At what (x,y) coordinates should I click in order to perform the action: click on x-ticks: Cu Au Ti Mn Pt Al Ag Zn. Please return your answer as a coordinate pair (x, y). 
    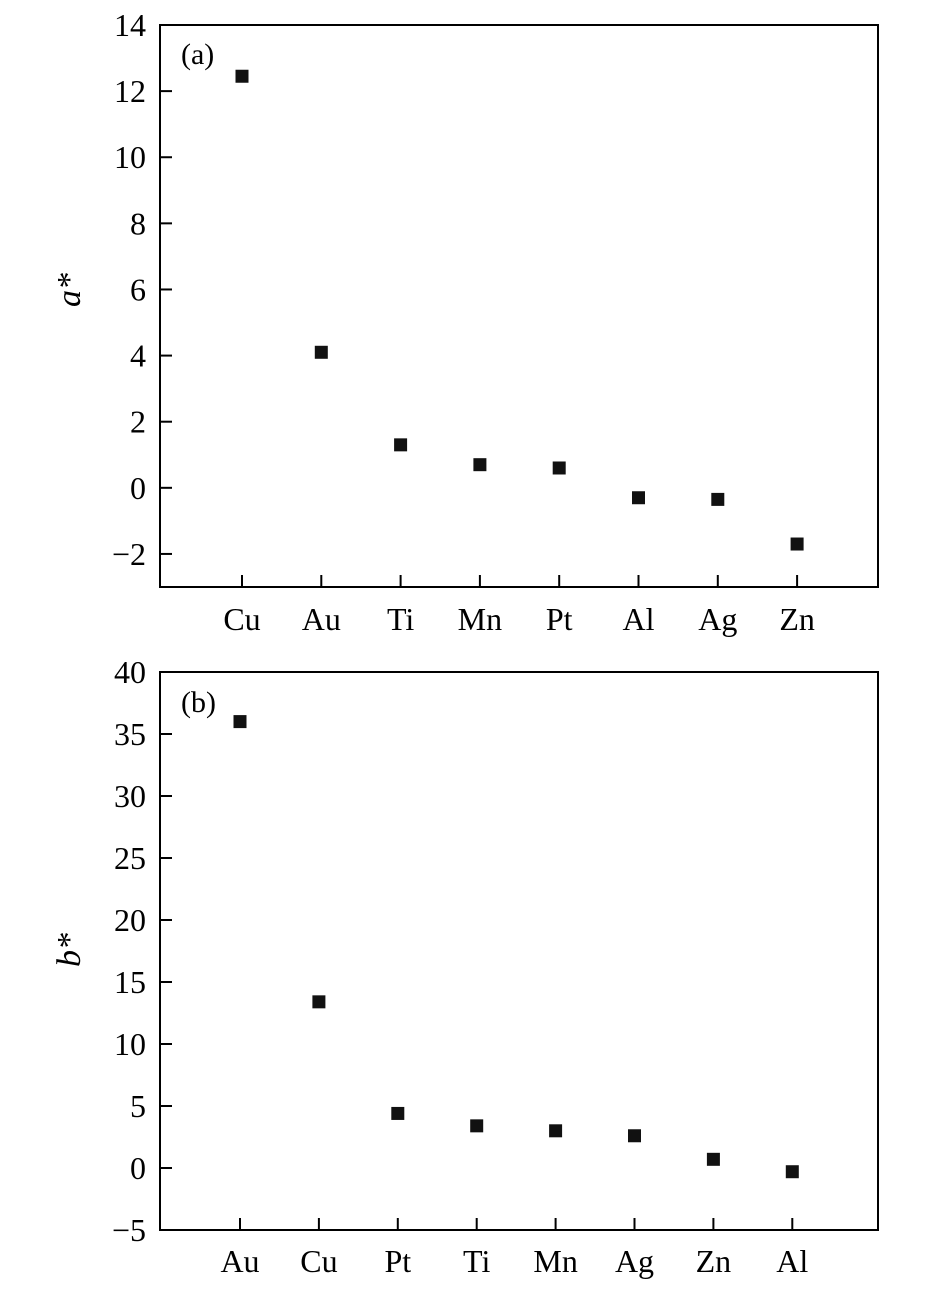
    Looking at the image, I should click on (519, 606).